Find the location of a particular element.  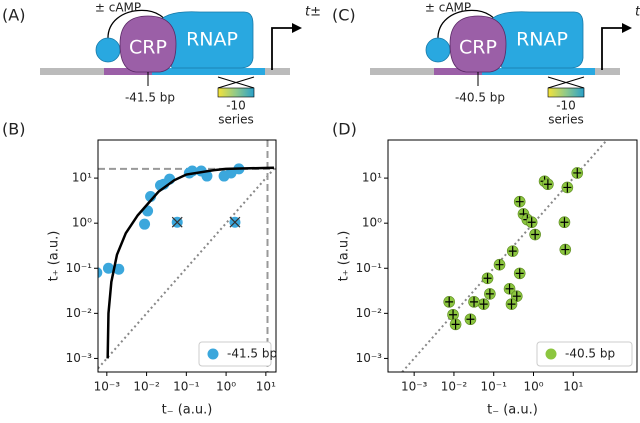

panel-label: (B) is located at coordinates (13, 129).